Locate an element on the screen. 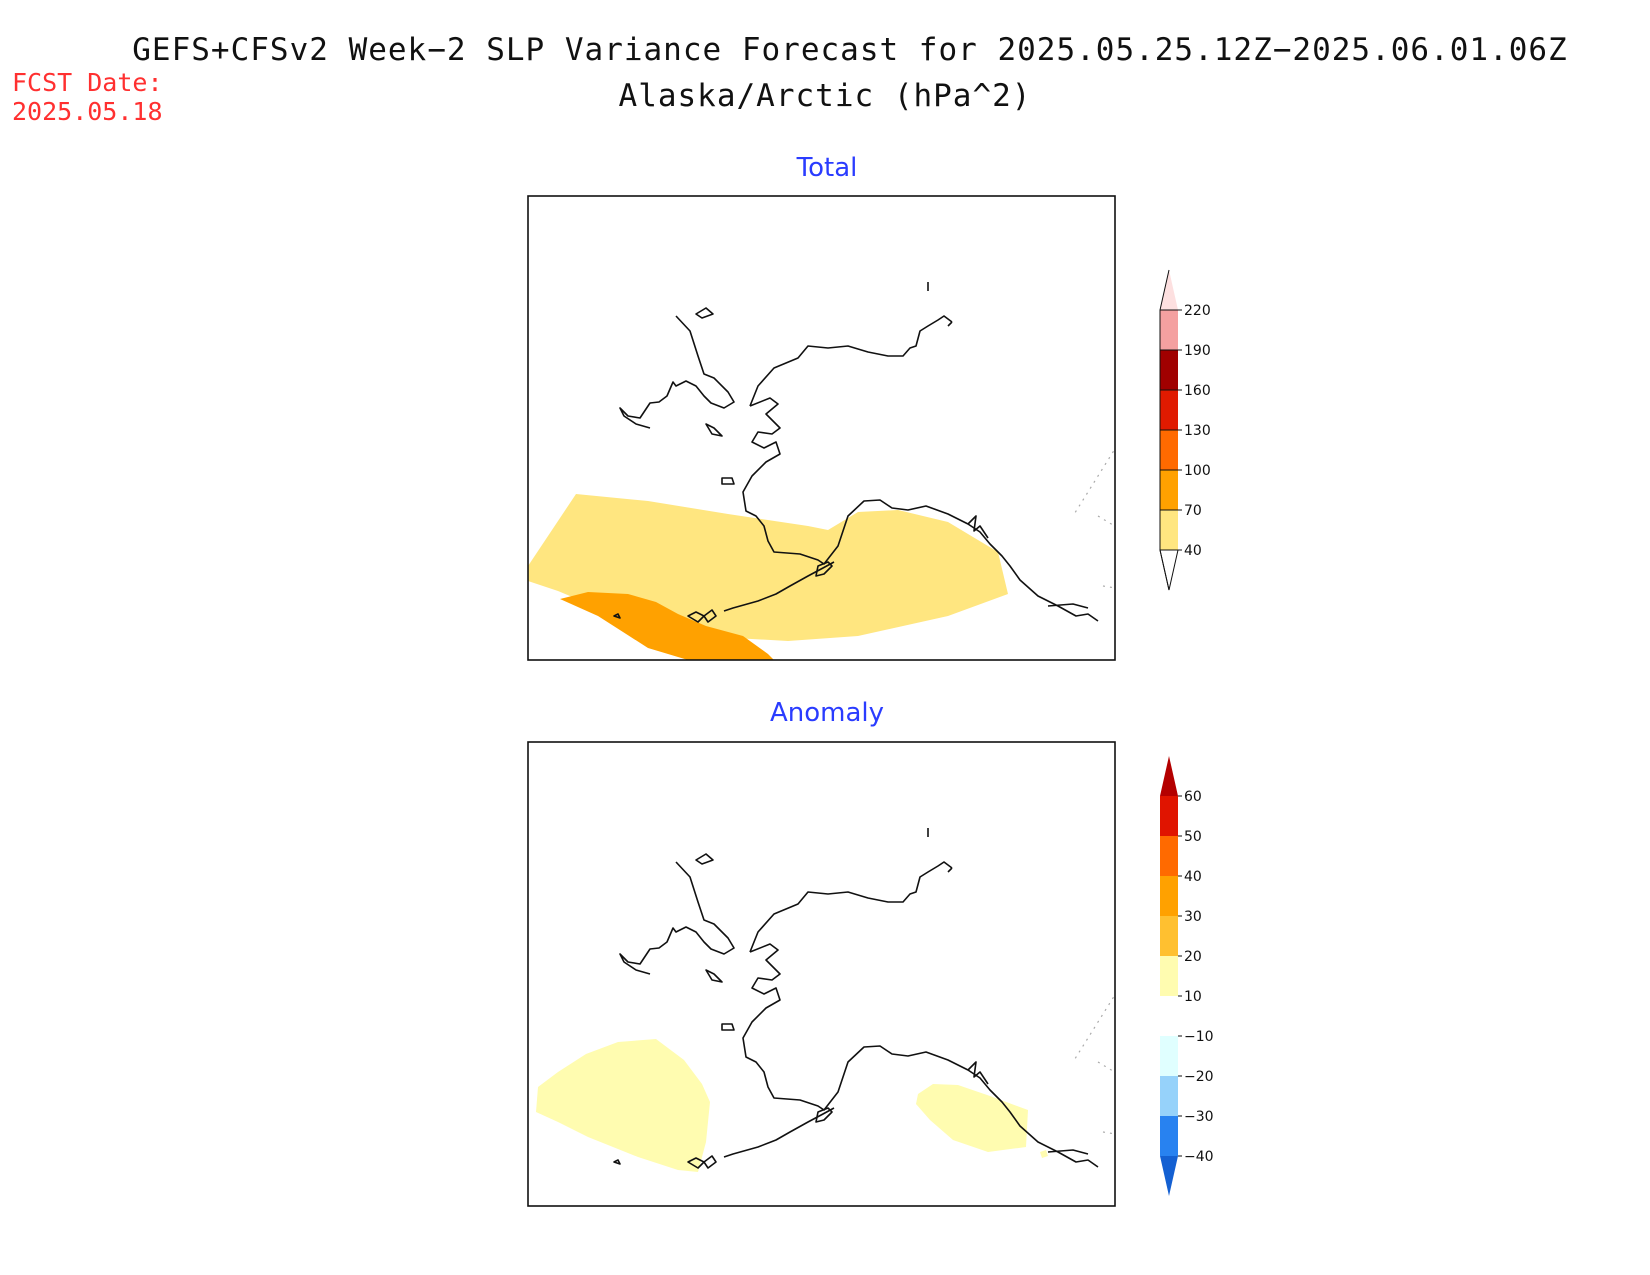 The image size is (1650, 1275). total-colorbar-label: 190 is located at coordinates (1197, 351).